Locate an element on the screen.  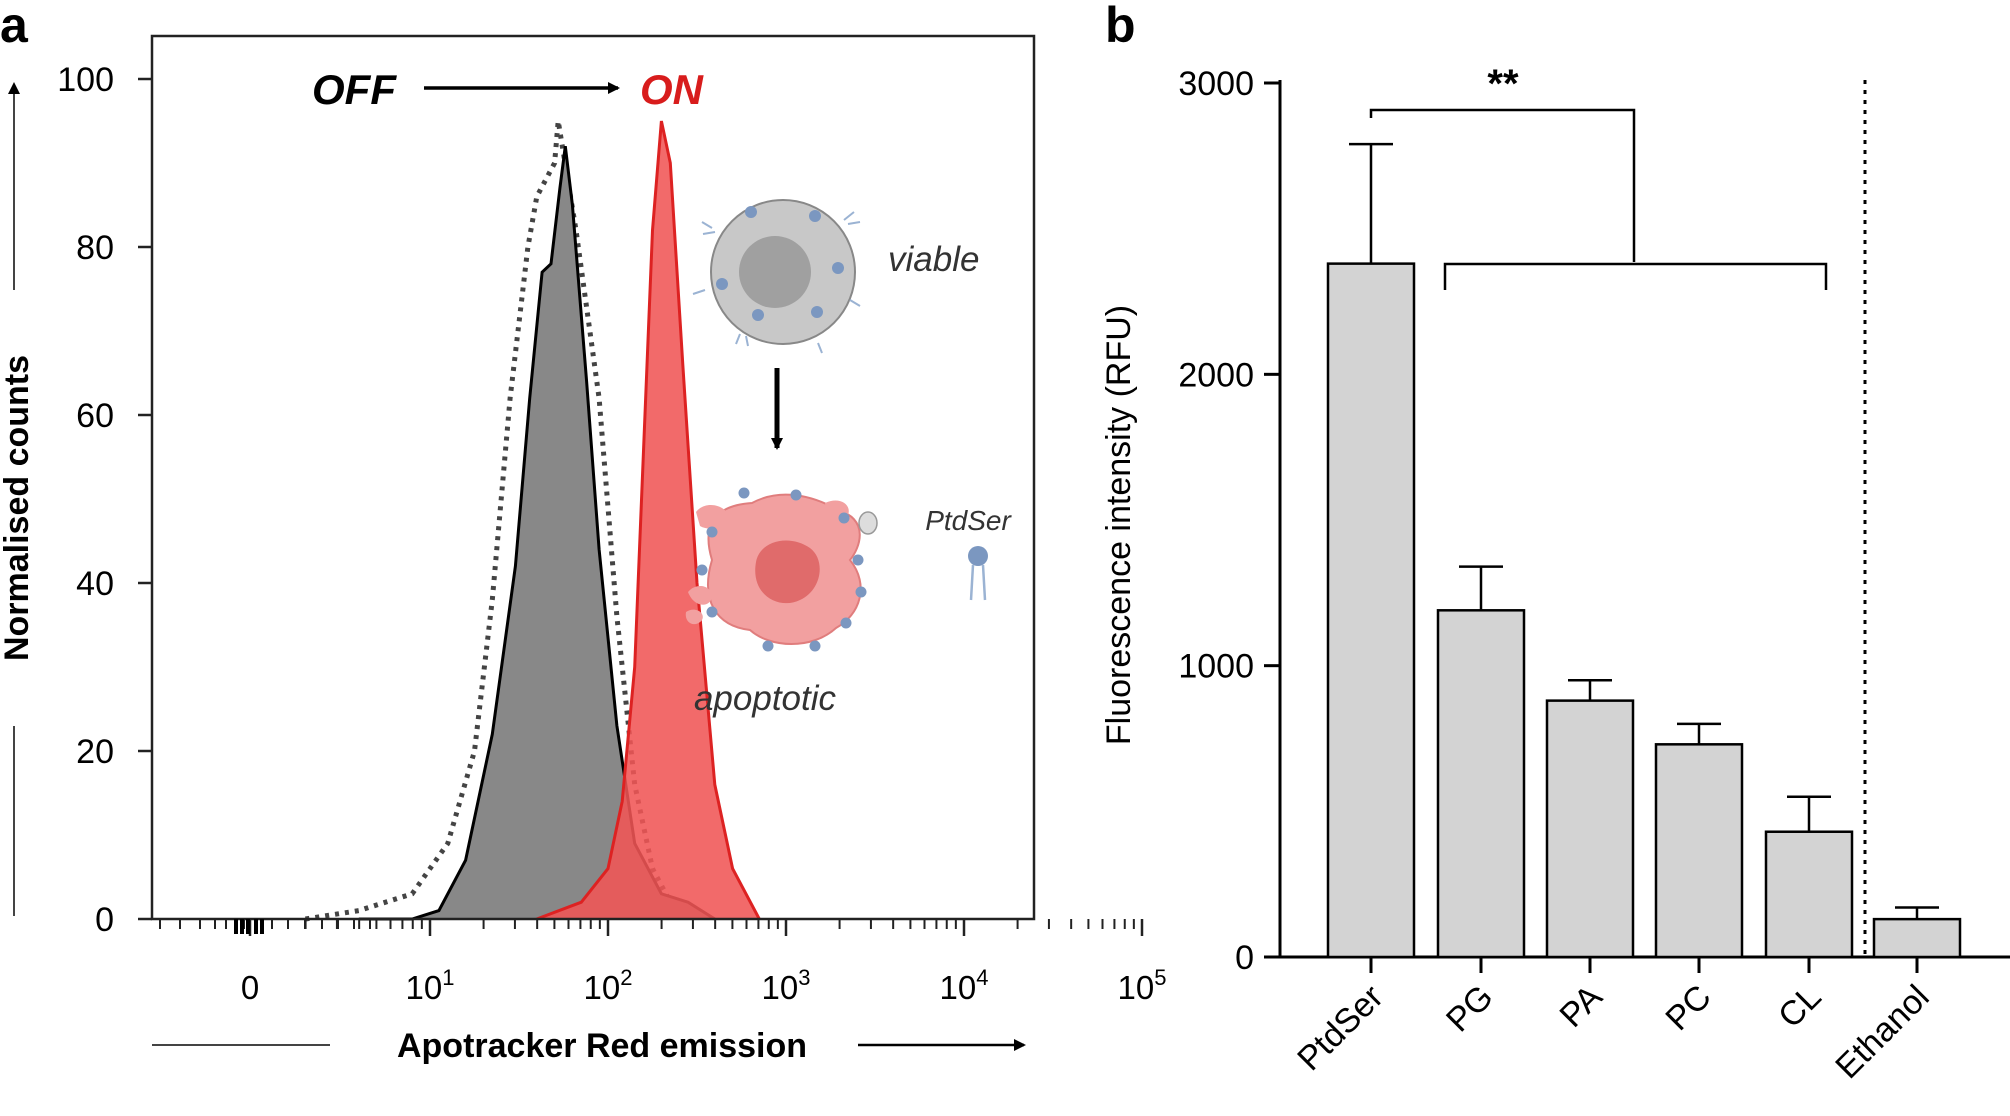
cell-inset: viable ap is located at coordinates (848, 458).